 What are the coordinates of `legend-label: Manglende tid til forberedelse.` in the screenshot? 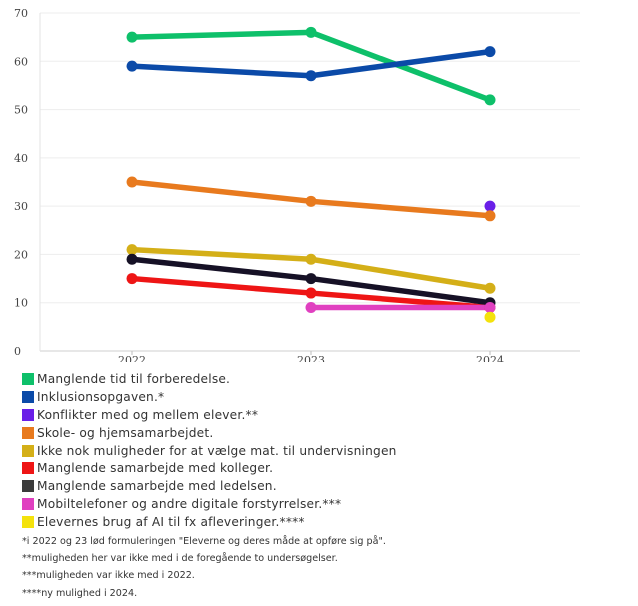 It's located at (134, 378).